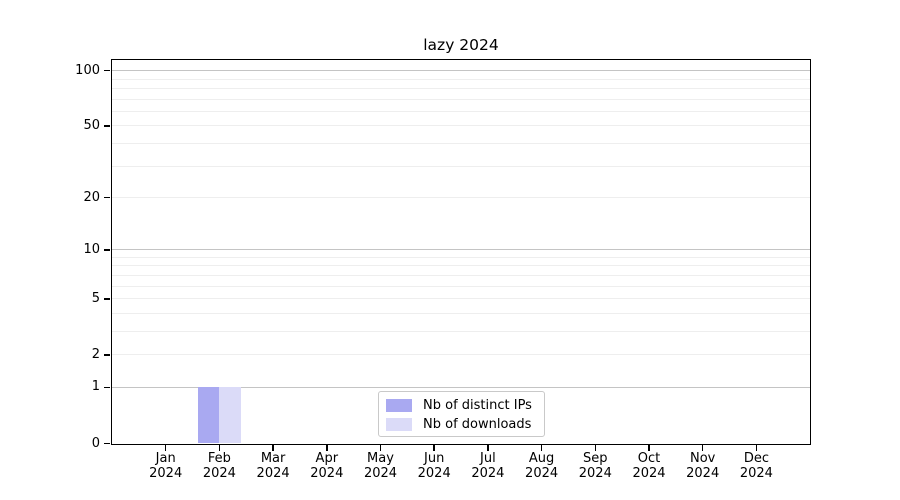 Image resolution: width=900 pixels, height=500 pixels. I want to click on legend-entry: Nb of distinct IPs, so click(461, 405).